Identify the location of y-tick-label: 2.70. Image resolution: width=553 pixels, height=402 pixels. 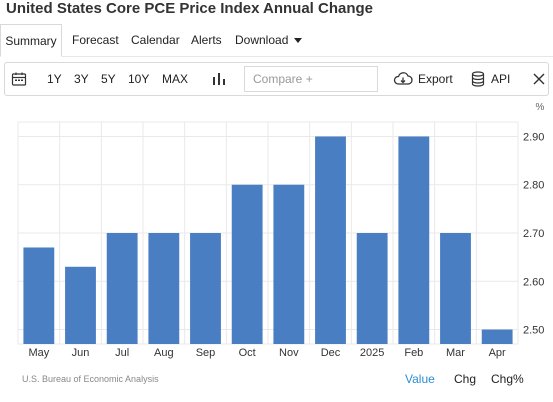
(533, 234).